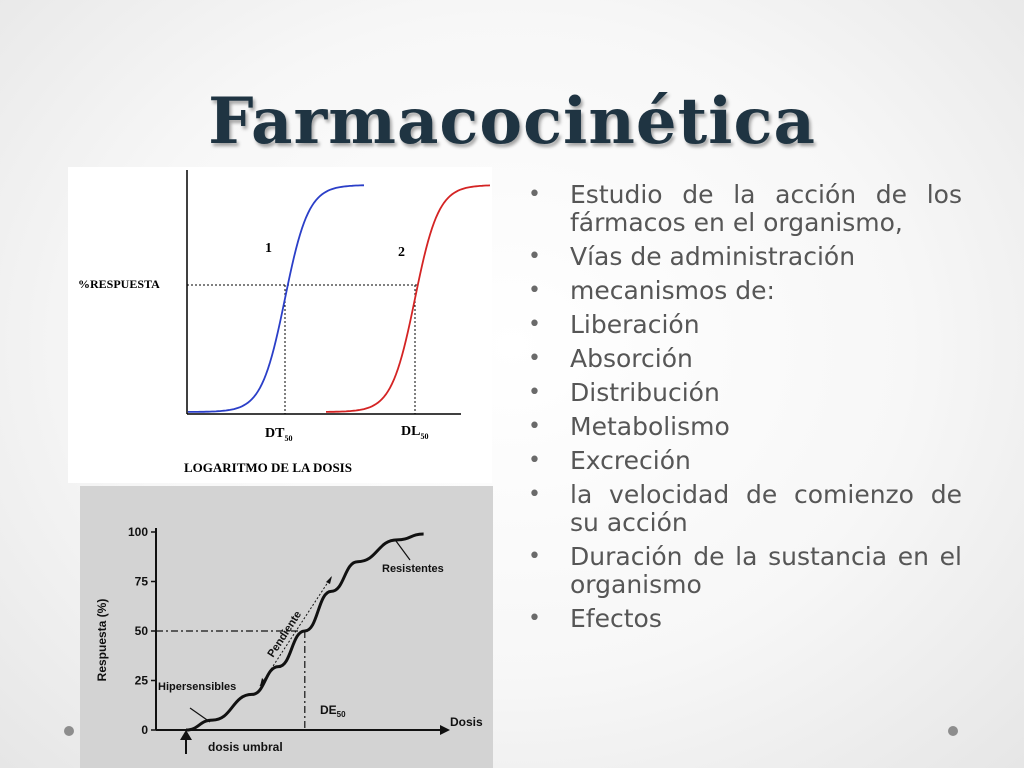  I want to click on y-tick-label: 0, so click(144, 730).